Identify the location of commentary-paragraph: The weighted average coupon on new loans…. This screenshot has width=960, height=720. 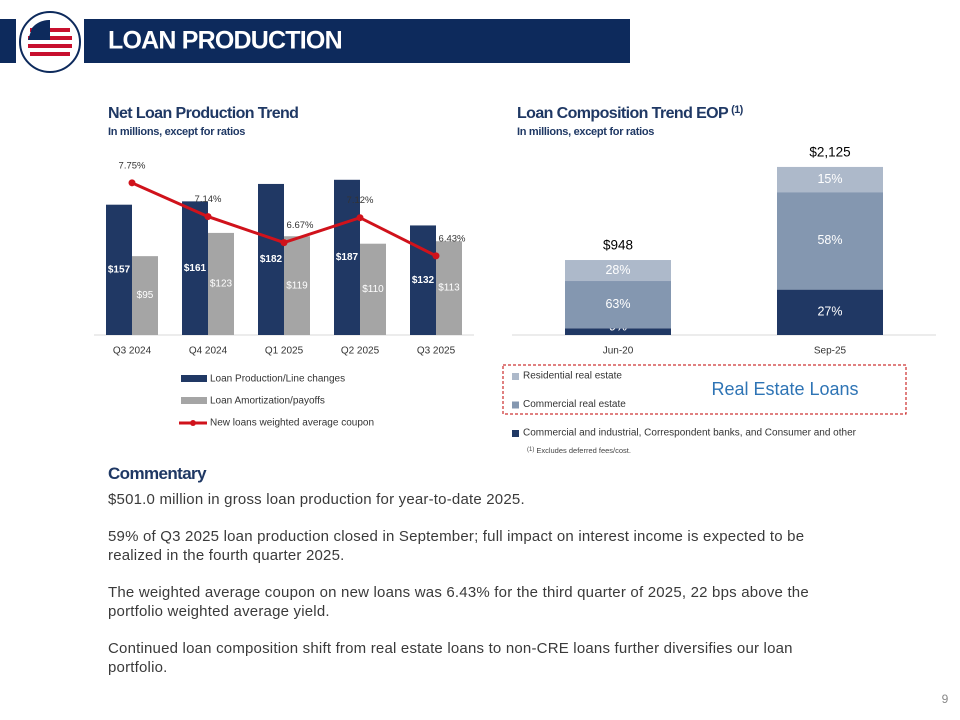
(458, 602).